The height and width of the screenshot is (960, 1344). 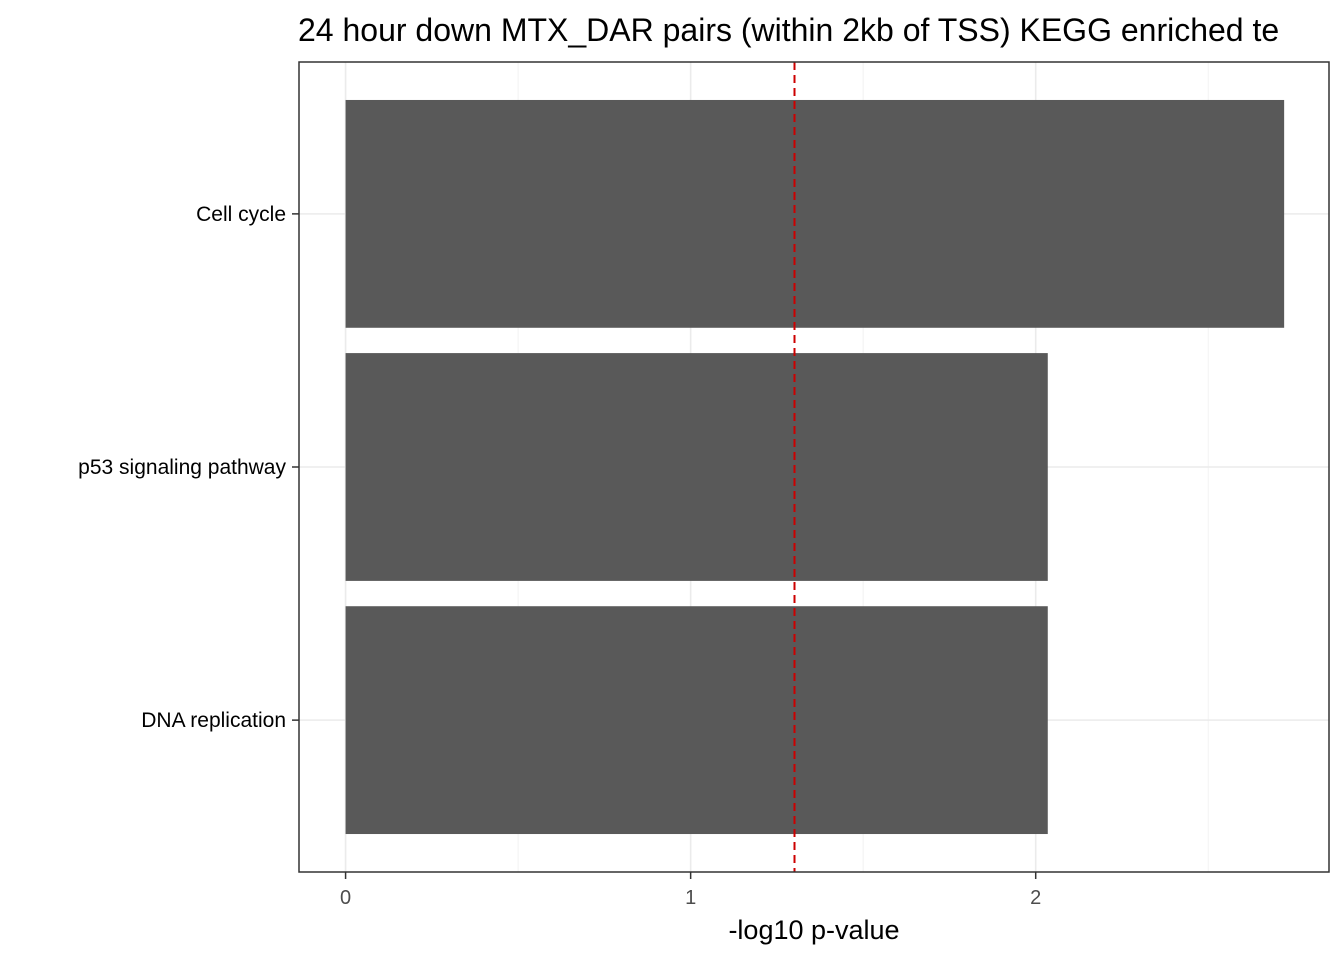 What do you see at coordinates (345, 898) in the screenshot?
I see `x-tick-label: 0` at bounding box center [345, 898].